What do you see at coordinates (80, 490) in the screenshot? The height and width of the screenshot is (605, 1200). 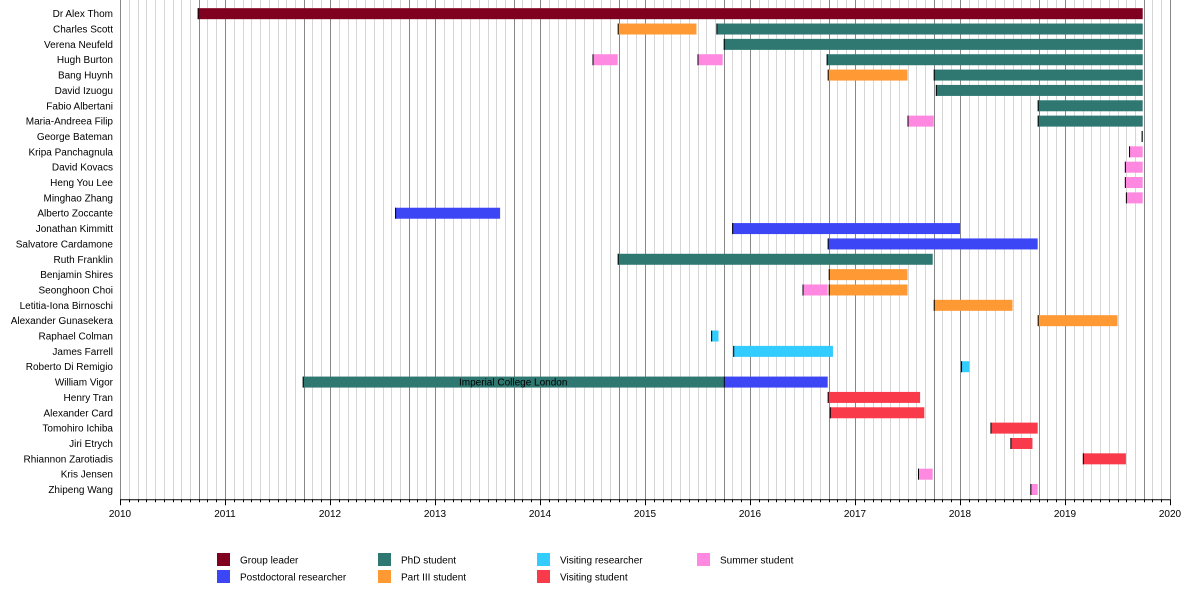 I see `person-label: Zhipeng Wang` at bounding box center [80, 490].